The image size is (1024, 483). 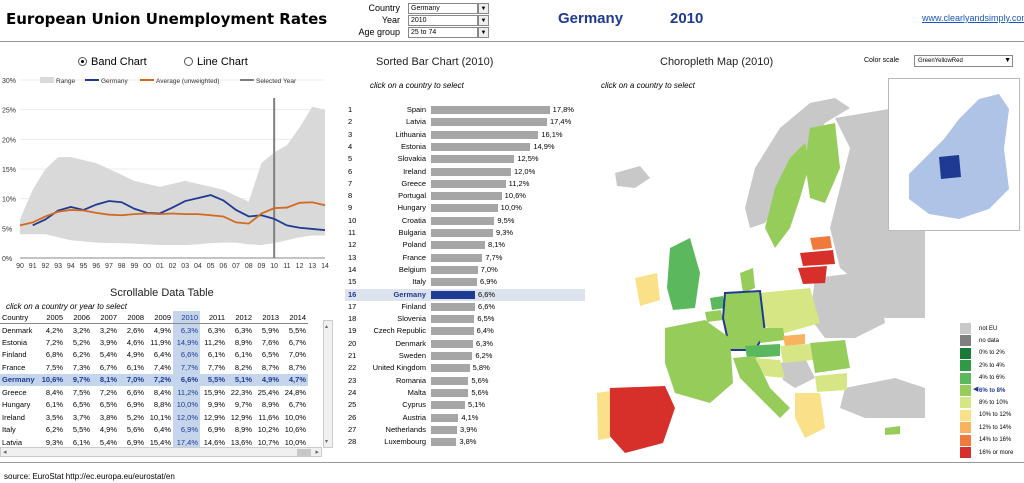 What do you see at coordinates (294, 379) in the screenshot?
I see `table-cell: 4,7%` at bounding box center [294, 379].